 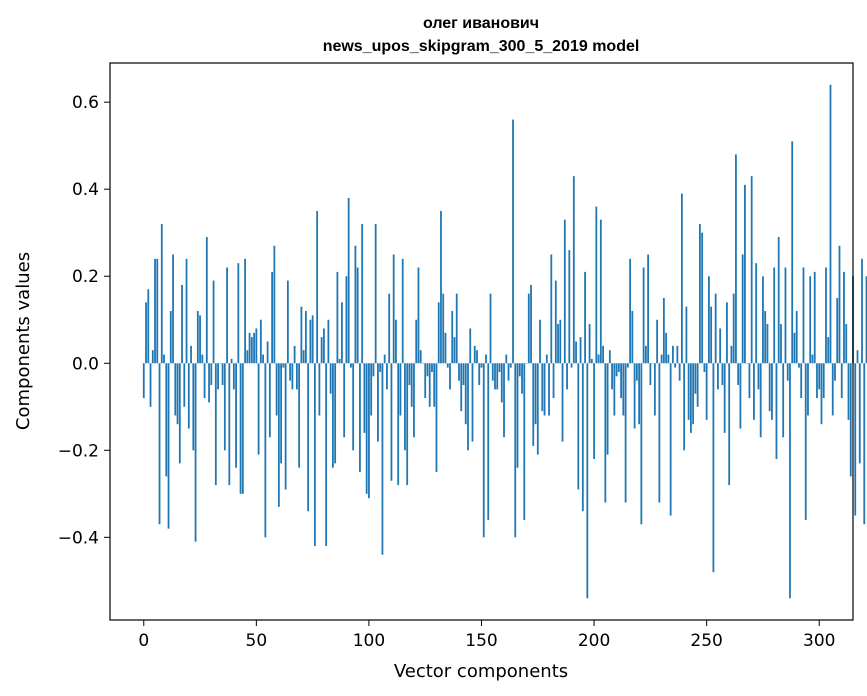 I want to click on x-tick-label: 150, so click(x=481, y=641).